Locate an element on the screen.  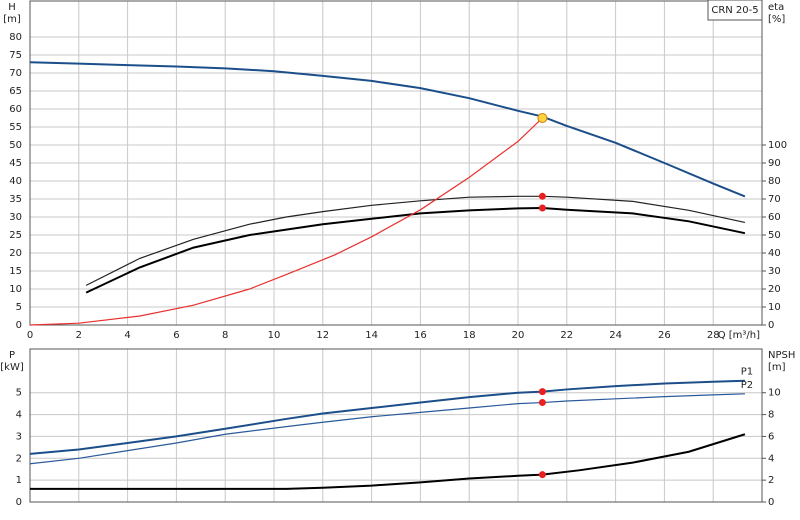
y2-axis-label: NPSH is located at coordinates (781, 355).